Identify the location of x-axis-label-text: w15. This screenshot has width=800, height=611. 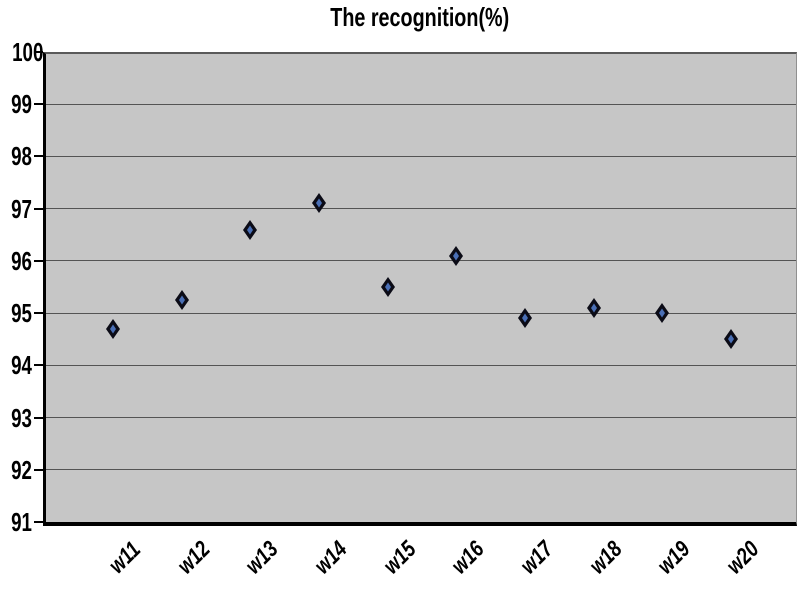
(399, 557).